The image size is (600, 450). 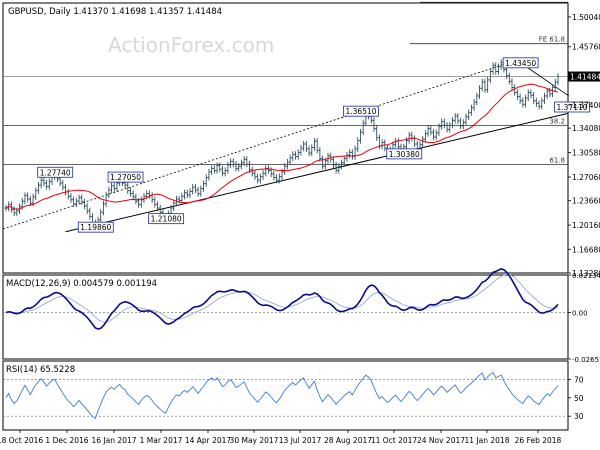 I want to click on macd-signal-line, so click(x=282, y=298).